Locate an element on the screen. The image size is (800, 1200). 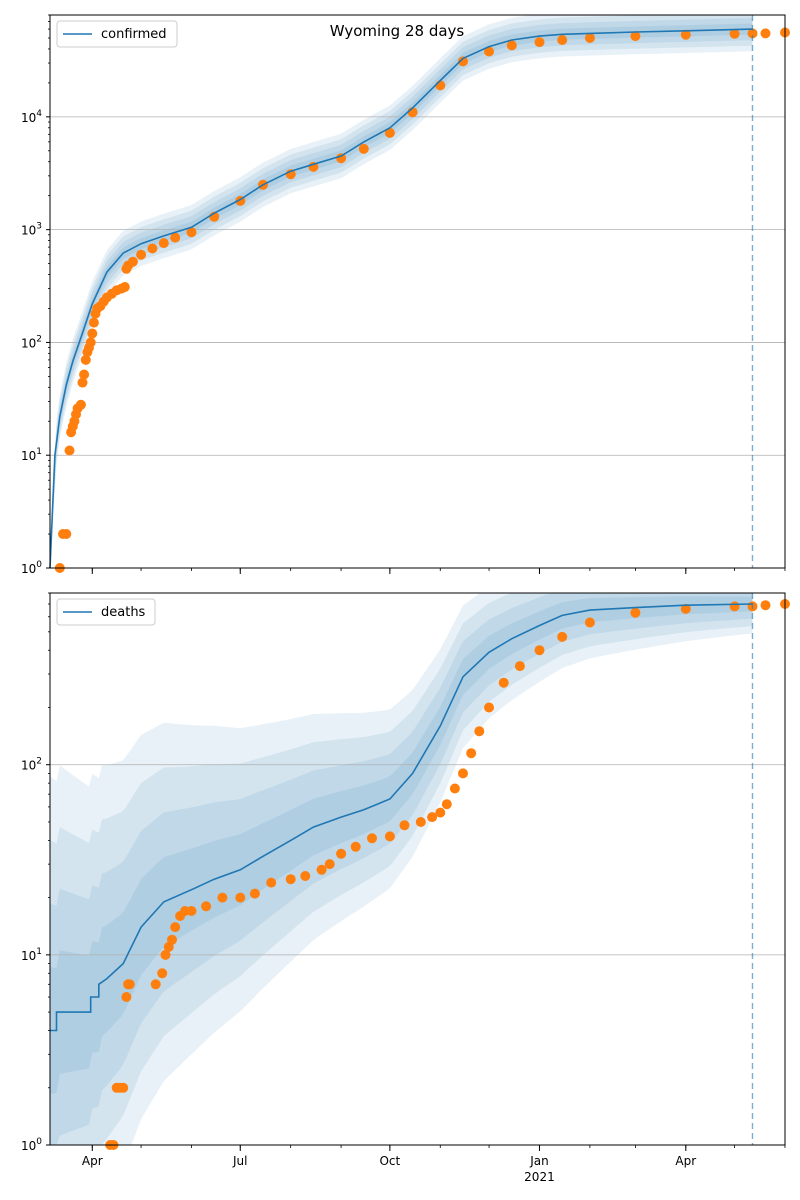
deaths-legend-box is located at coordinates (106, 612).